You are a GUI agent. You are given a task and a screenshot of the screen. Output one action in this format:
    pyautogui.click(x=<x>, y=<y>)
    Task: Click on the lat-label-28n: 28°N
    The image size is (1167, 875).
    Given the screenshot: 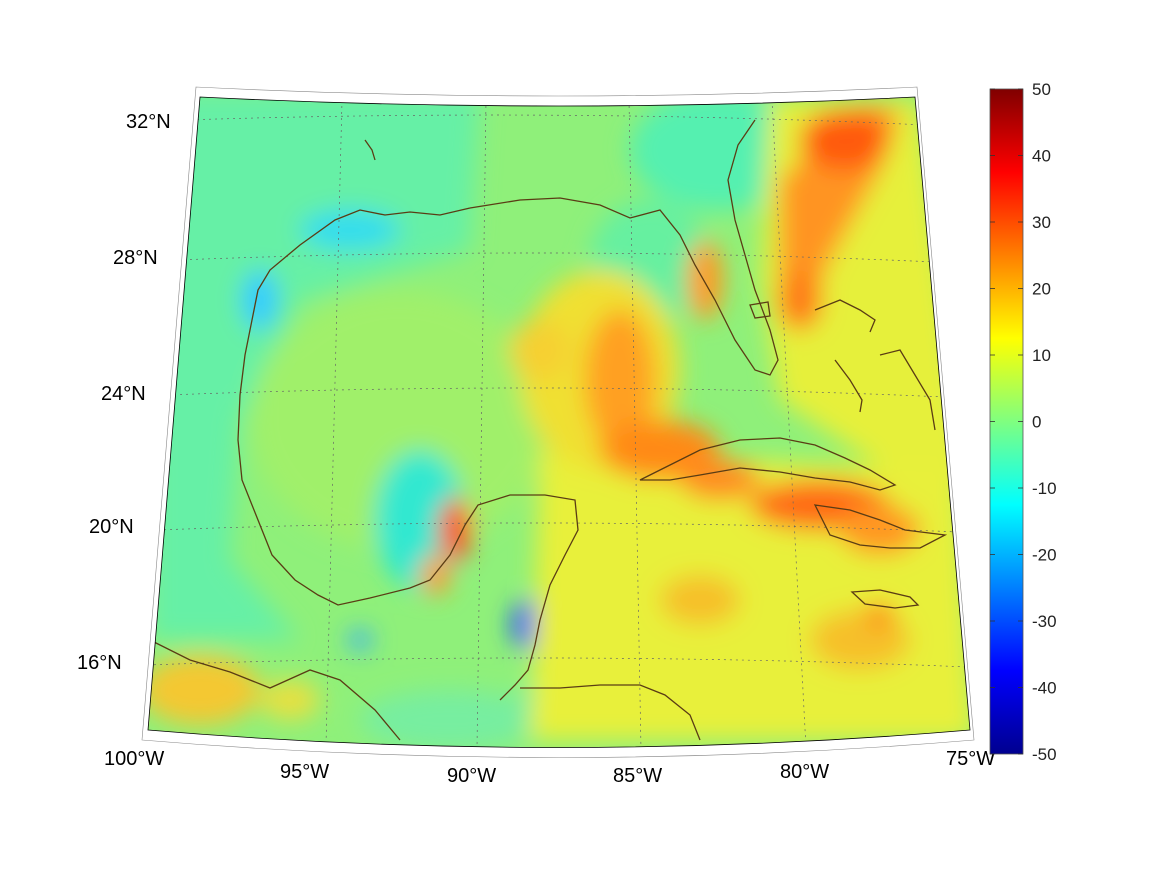 What is the action you would take?
    pyautogui.click(x=135, y=258)
    